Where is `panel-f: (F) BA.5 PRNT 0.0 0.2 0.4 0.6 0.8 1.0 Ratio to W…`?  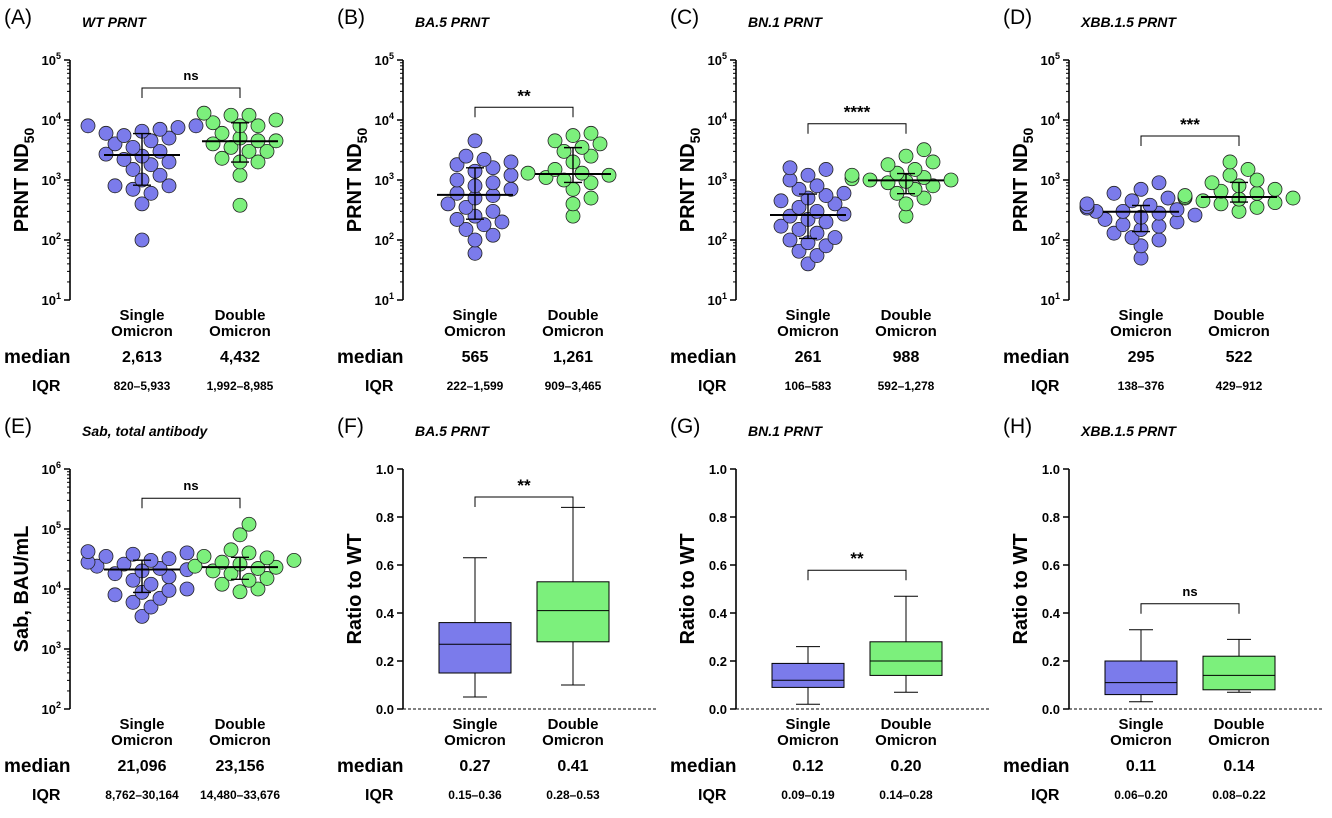 panel-f: (F) BA.5 PRNT 0.0 0.2 0.4 0.6 0.8 1.0 Ratio to W… is located at coordinates (499, 613).